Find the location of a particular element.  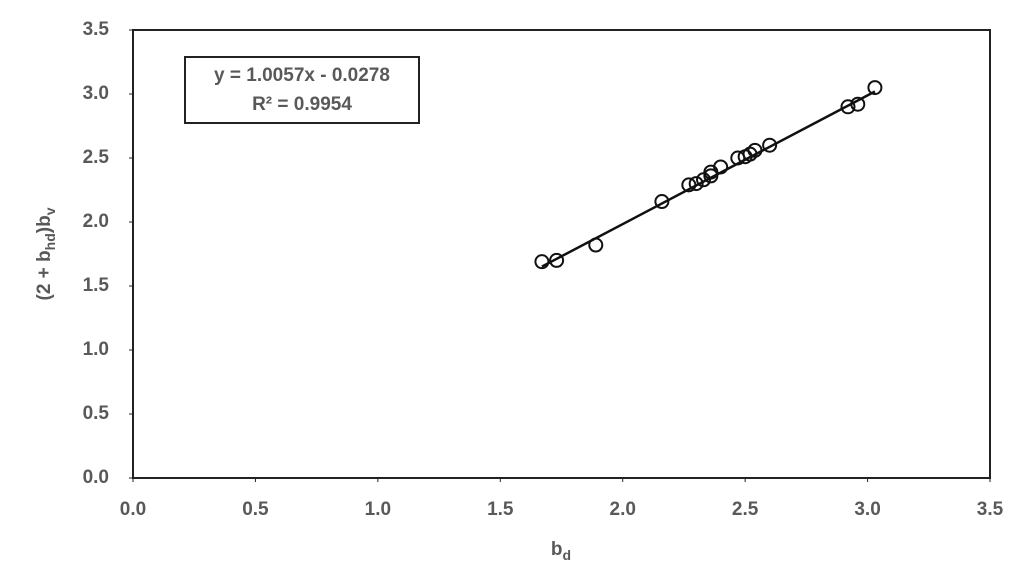

y-label-part: )b is located at coordinates (44, 224).